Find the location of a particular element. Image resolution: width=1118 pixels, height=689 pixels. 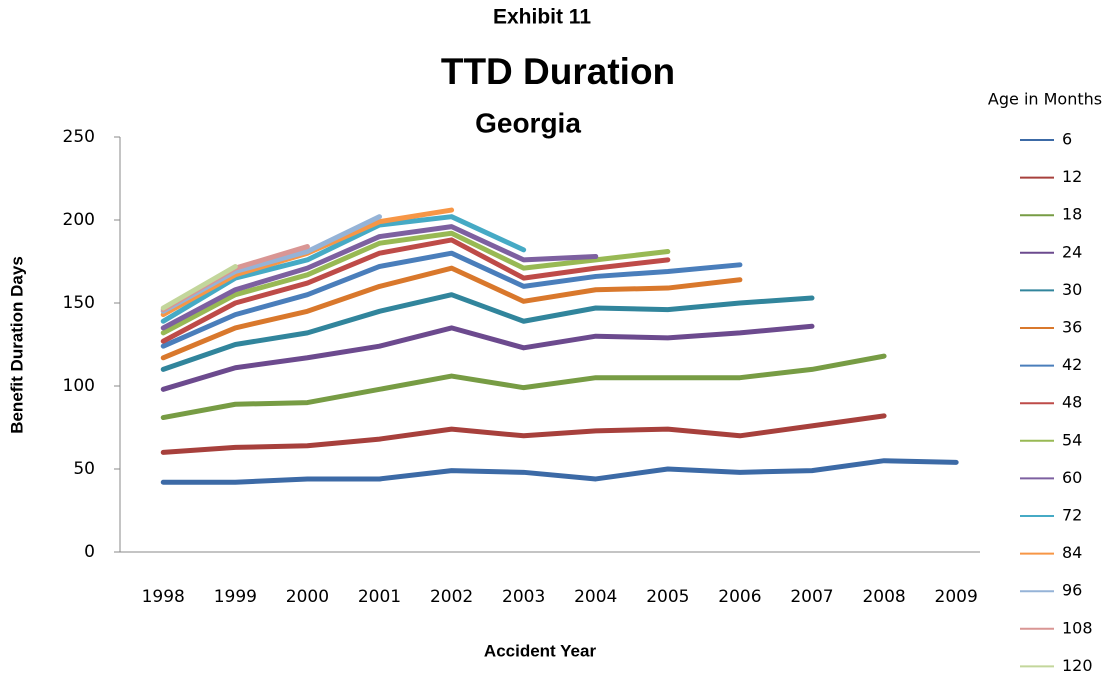

x-tick-label: 2006 is located at coordinates (739, 597).